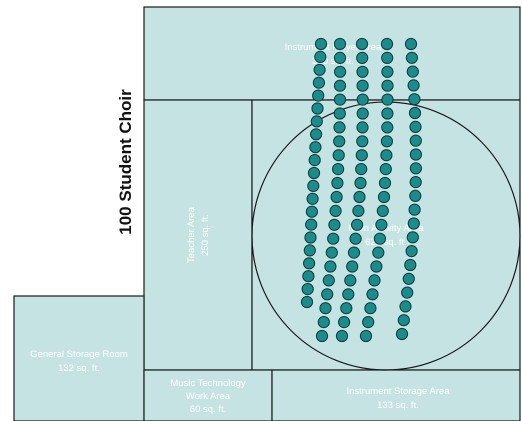 The height and width of the screenshot is (421, 522). I want to click on room-teacher-area, so click(198, 235).